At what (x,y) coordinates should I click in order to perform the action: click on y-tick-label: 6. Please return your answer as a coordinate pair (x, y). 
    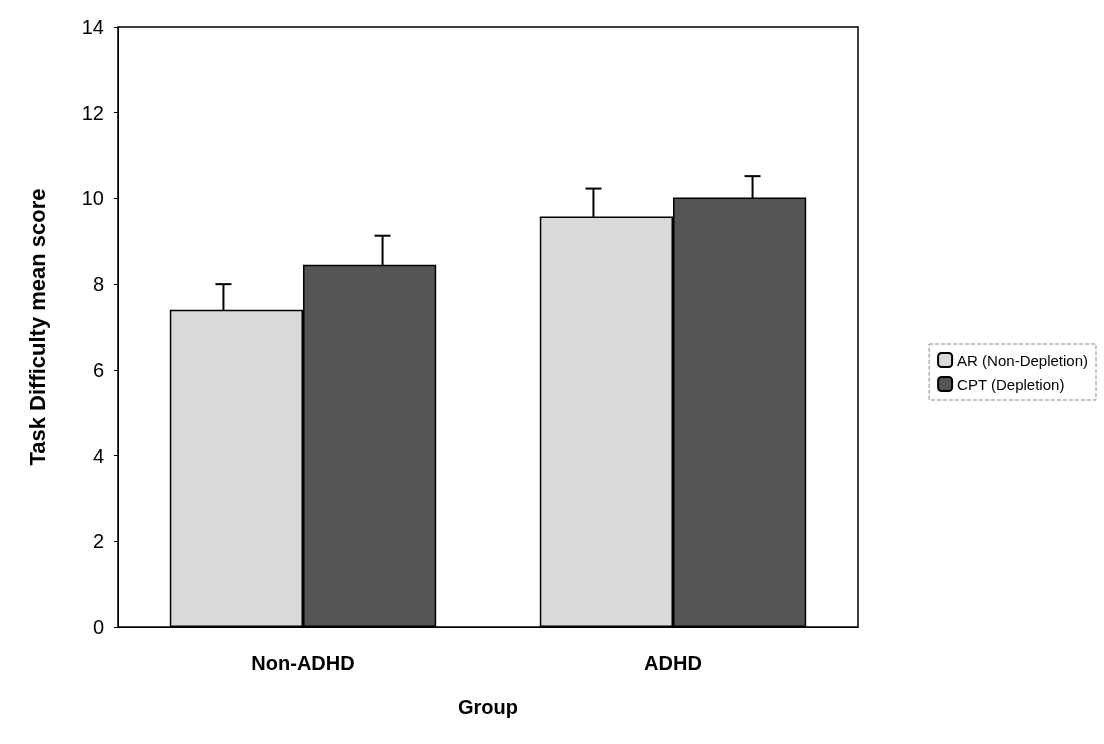
    Looking at the image, I should click on (98, 369).